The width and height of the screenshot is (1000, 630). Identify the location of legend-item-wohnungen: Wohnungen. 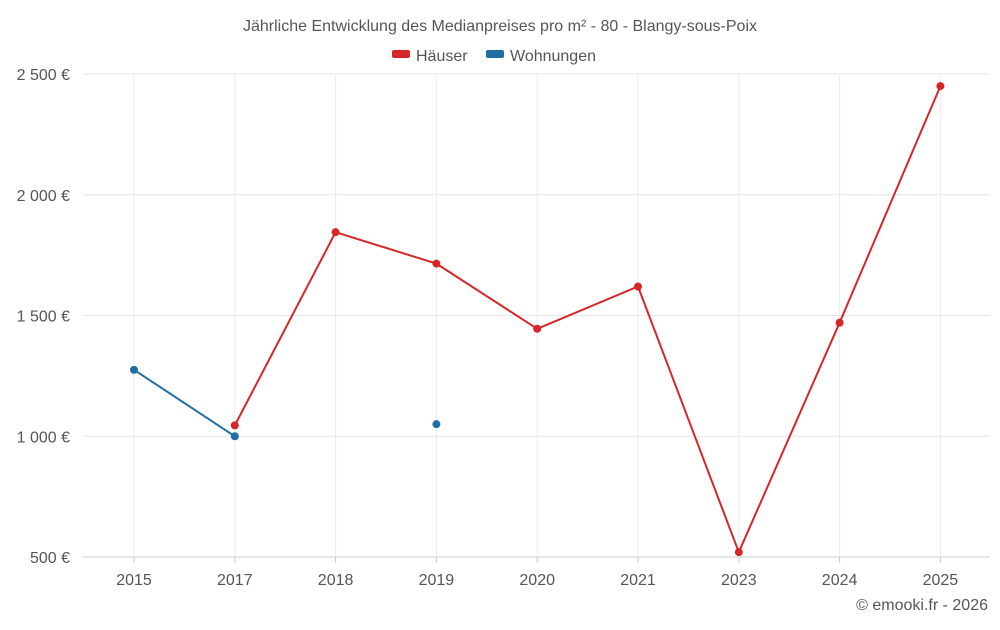
(541, 56).